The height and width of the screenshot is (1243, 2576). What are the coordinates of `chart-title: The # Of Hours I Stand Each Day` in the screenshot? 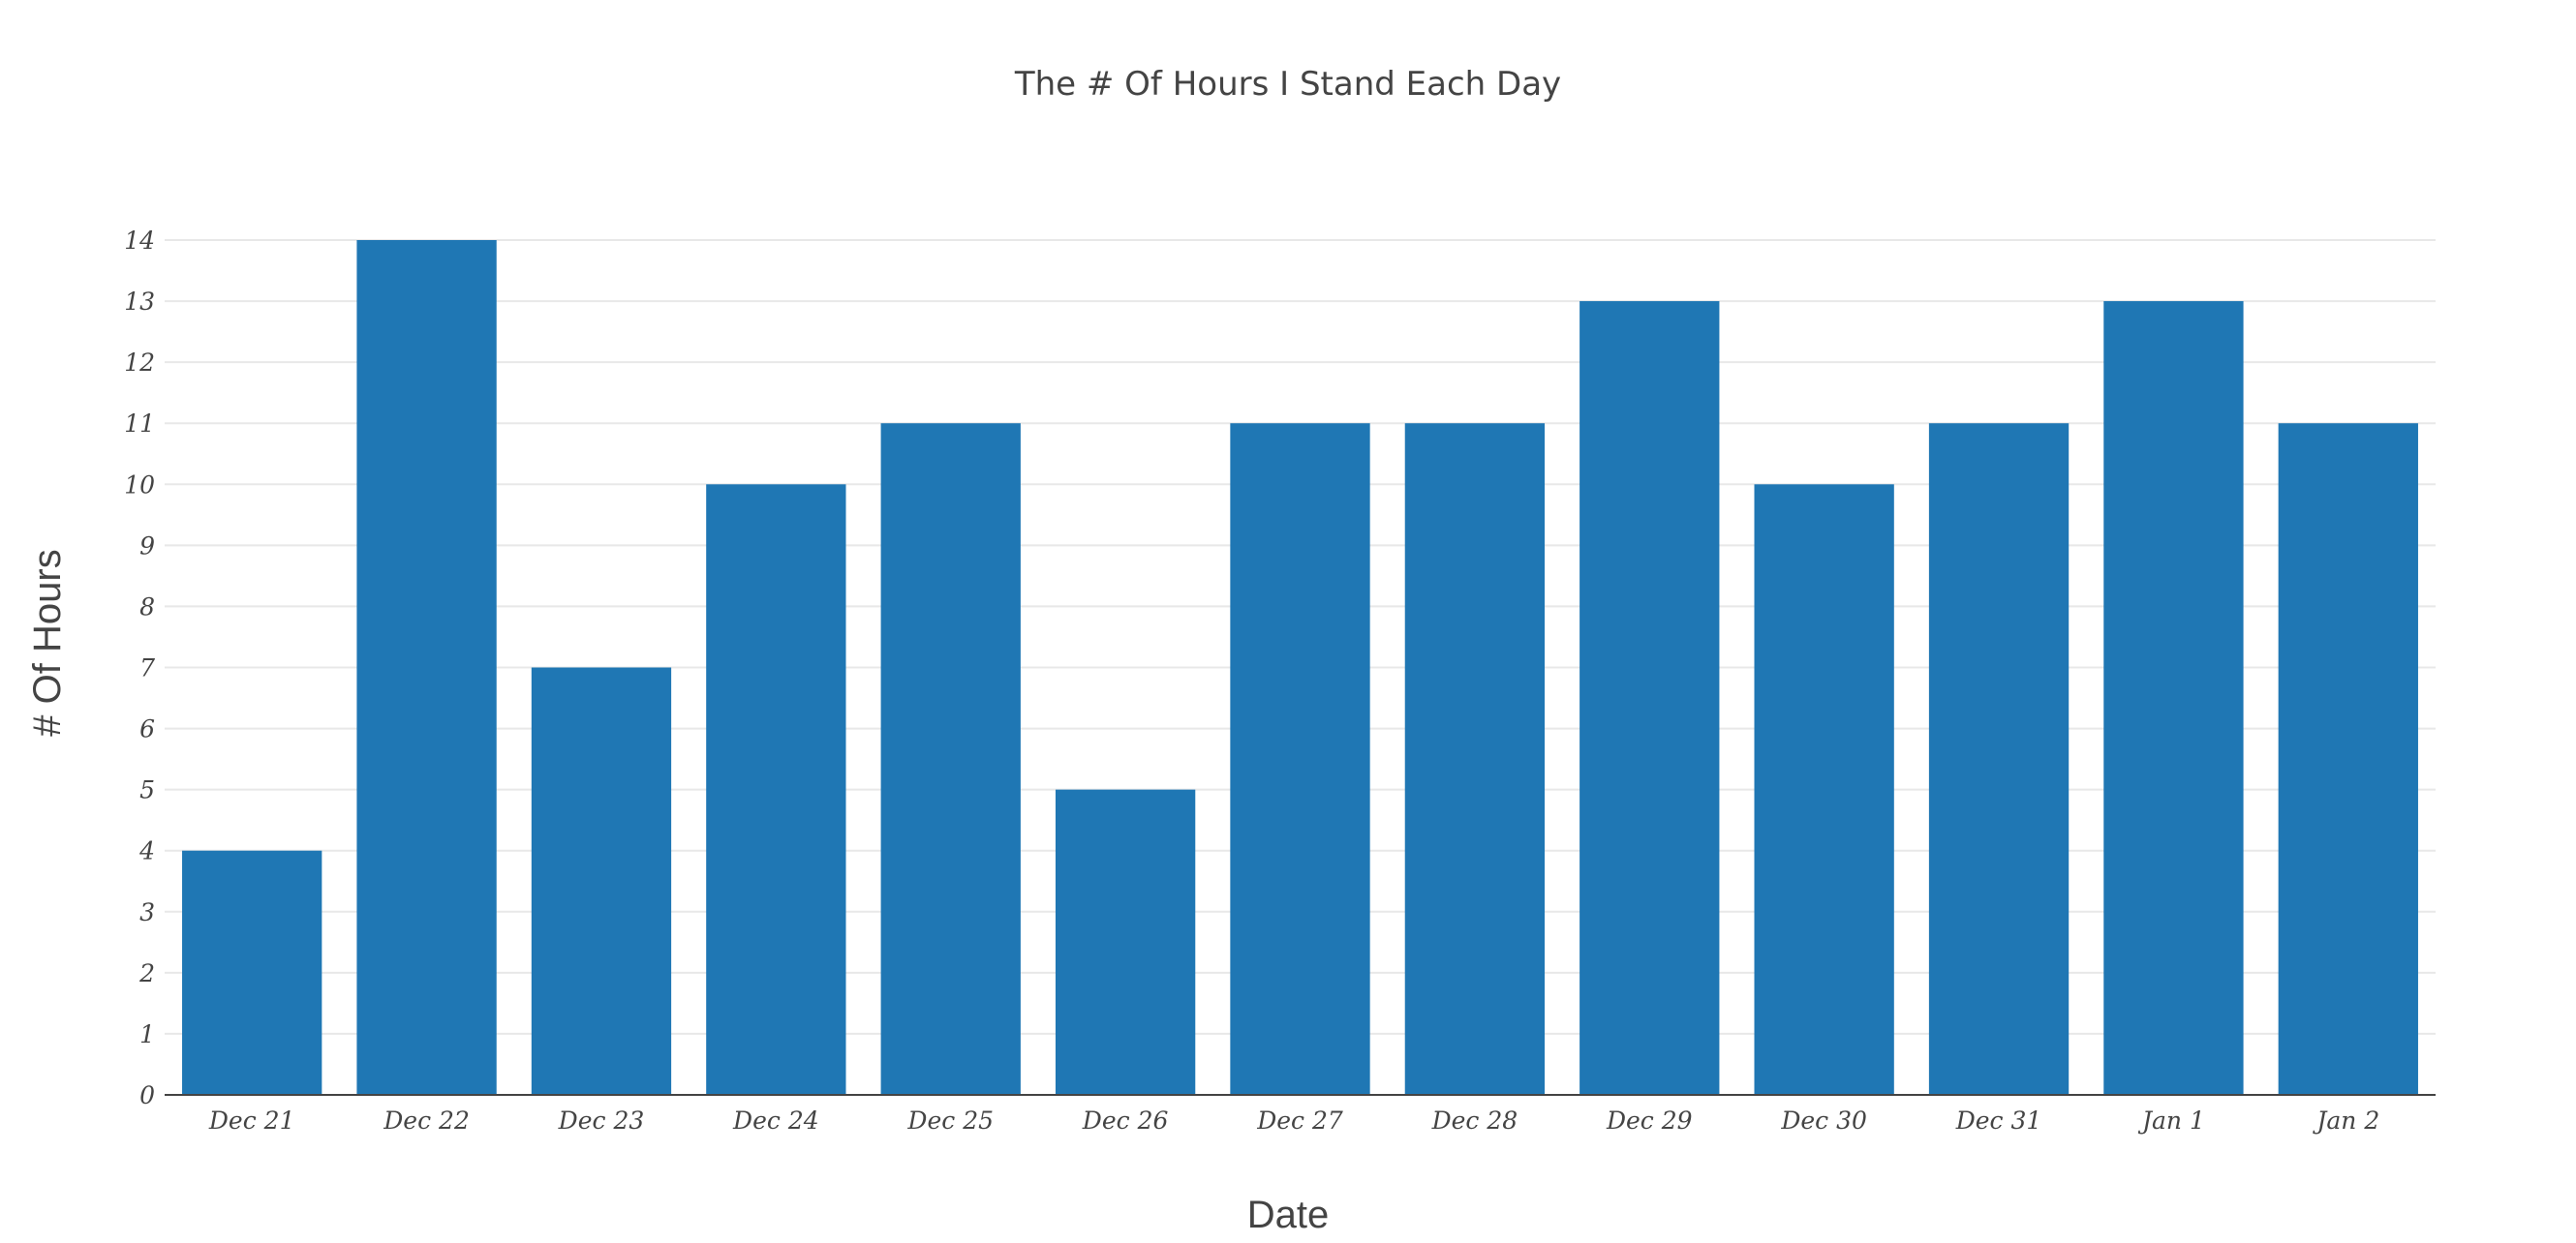 It's located at (1287, 84).